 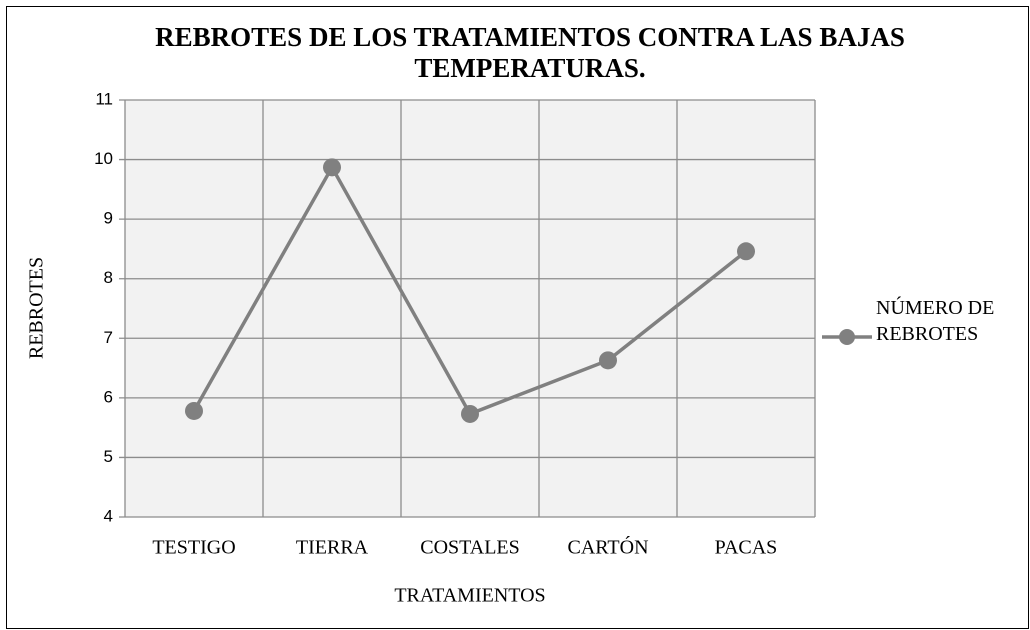 What do you see at coordinates (469, 596) in the screenshot?
I see `x-axis-label: TRATAMIENTOS` at bounding box center [469, 596].